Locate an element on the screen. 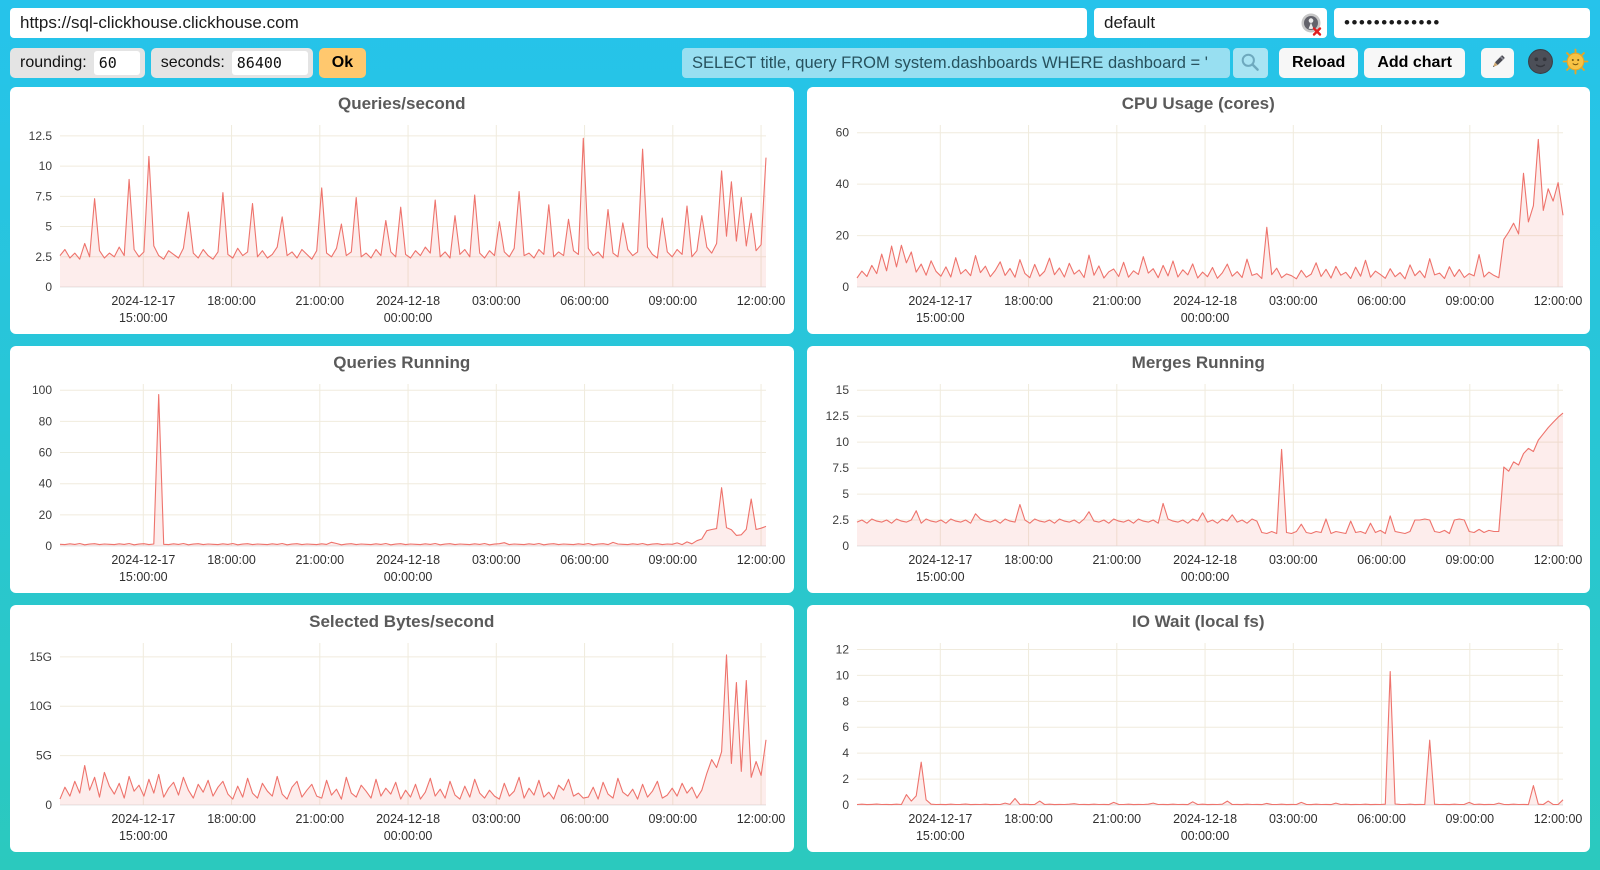  reload-button: Reload is located at coordinates (1318, 63).